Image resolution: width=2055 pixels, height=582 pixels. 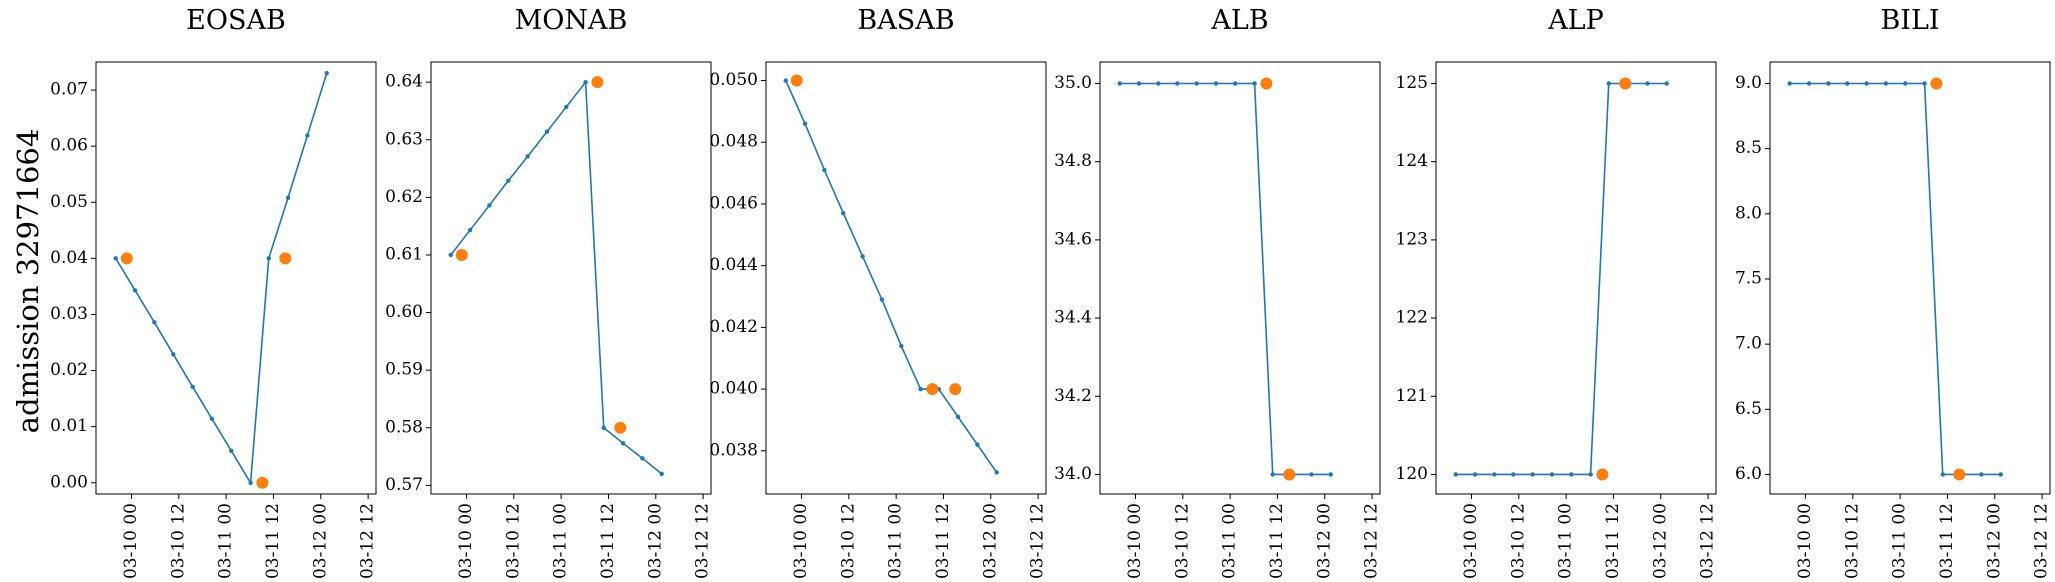 What do you see at coordinates (733, 203) in the screenshot?
I see `y-tick-label: 0.046` at bounding box center [733, 203].